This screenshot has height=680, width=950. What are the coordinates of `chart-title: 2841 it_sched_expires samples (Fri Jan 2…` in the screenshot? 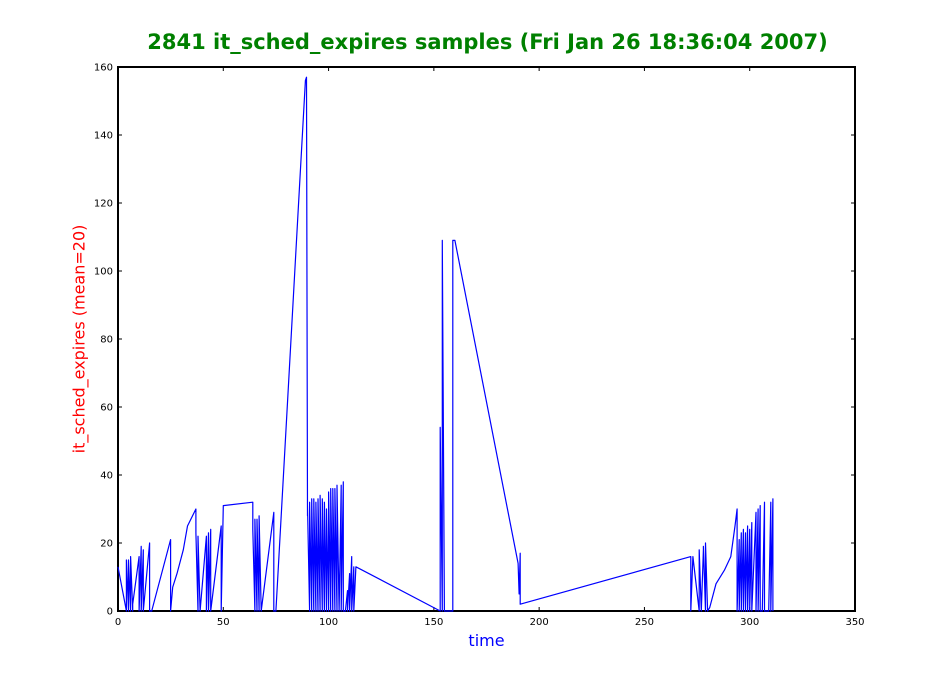 It's located at (487, 42).